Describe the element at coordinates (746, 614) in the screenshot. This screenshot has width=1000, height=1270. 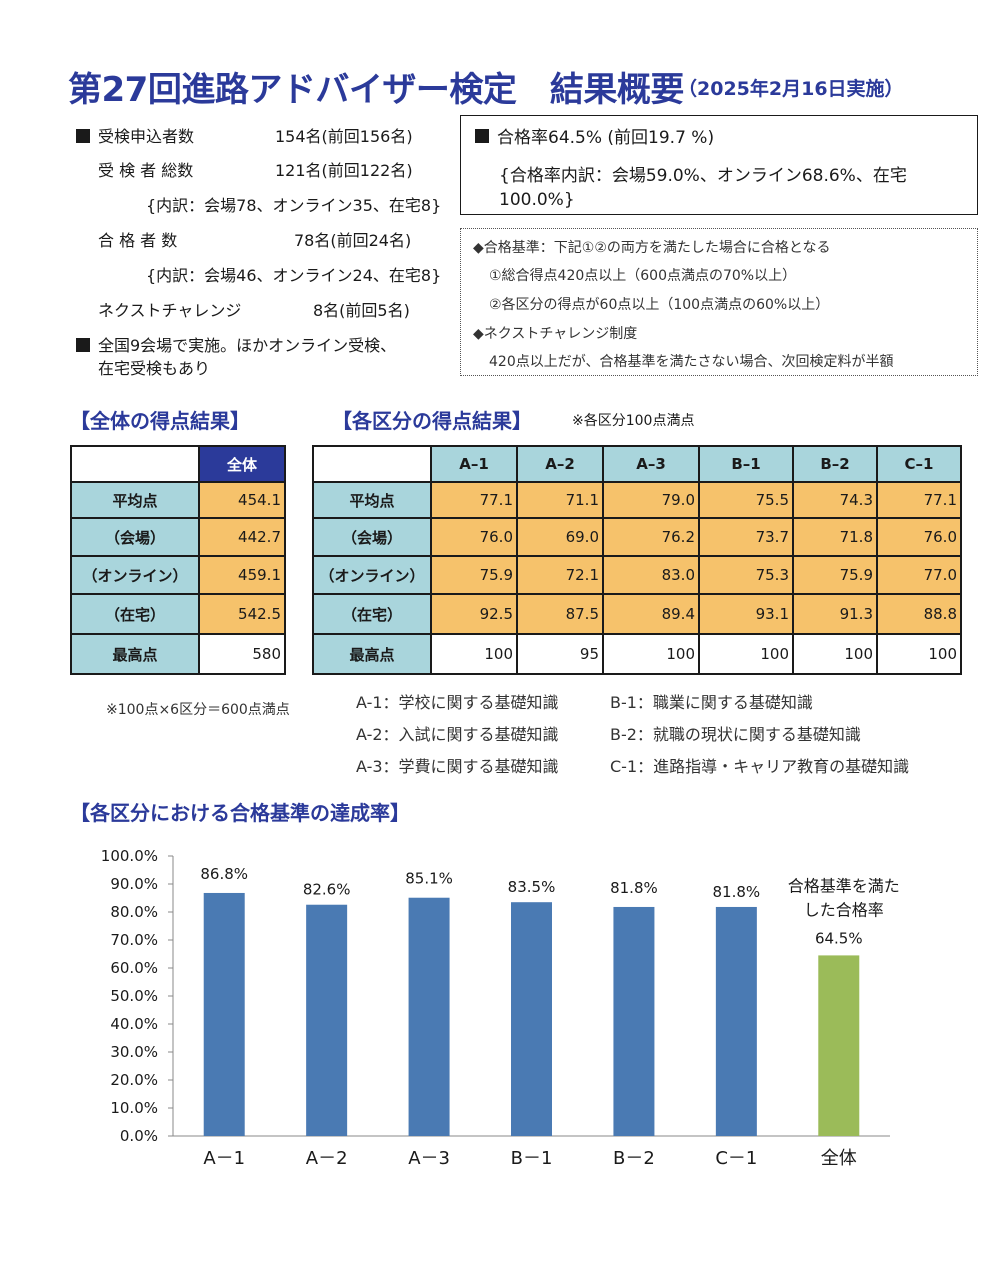
I see `table-cell: 93.1` at that location.